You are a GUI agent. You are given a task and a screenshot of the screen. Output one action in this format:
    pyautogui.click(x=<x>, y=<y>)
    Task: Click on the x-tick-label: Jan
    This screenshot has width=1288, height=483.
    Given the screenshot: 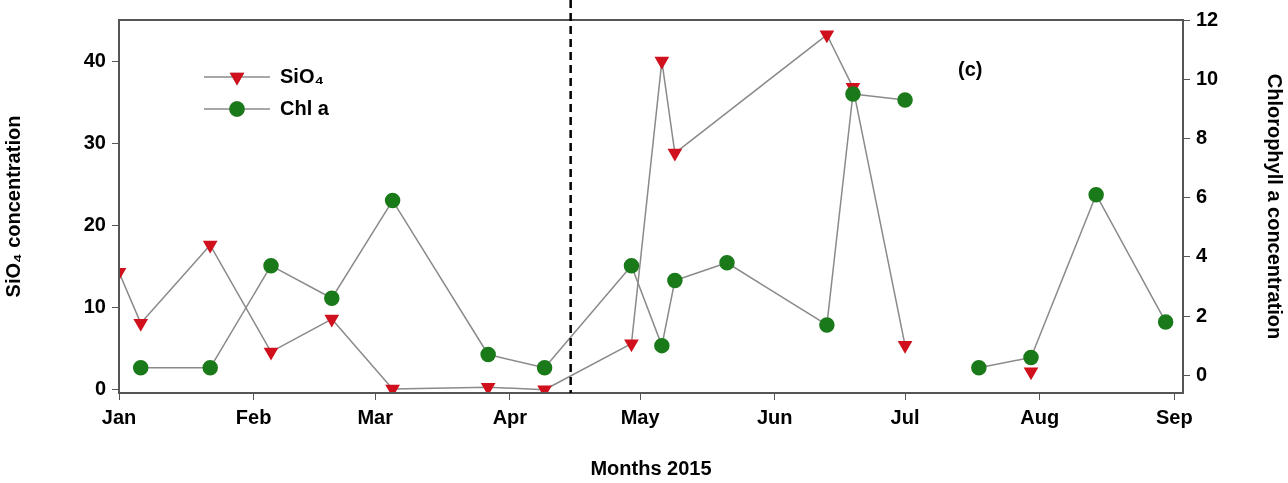 What is the action you would take?
    pyautogui.click(x=119, y=416)
    